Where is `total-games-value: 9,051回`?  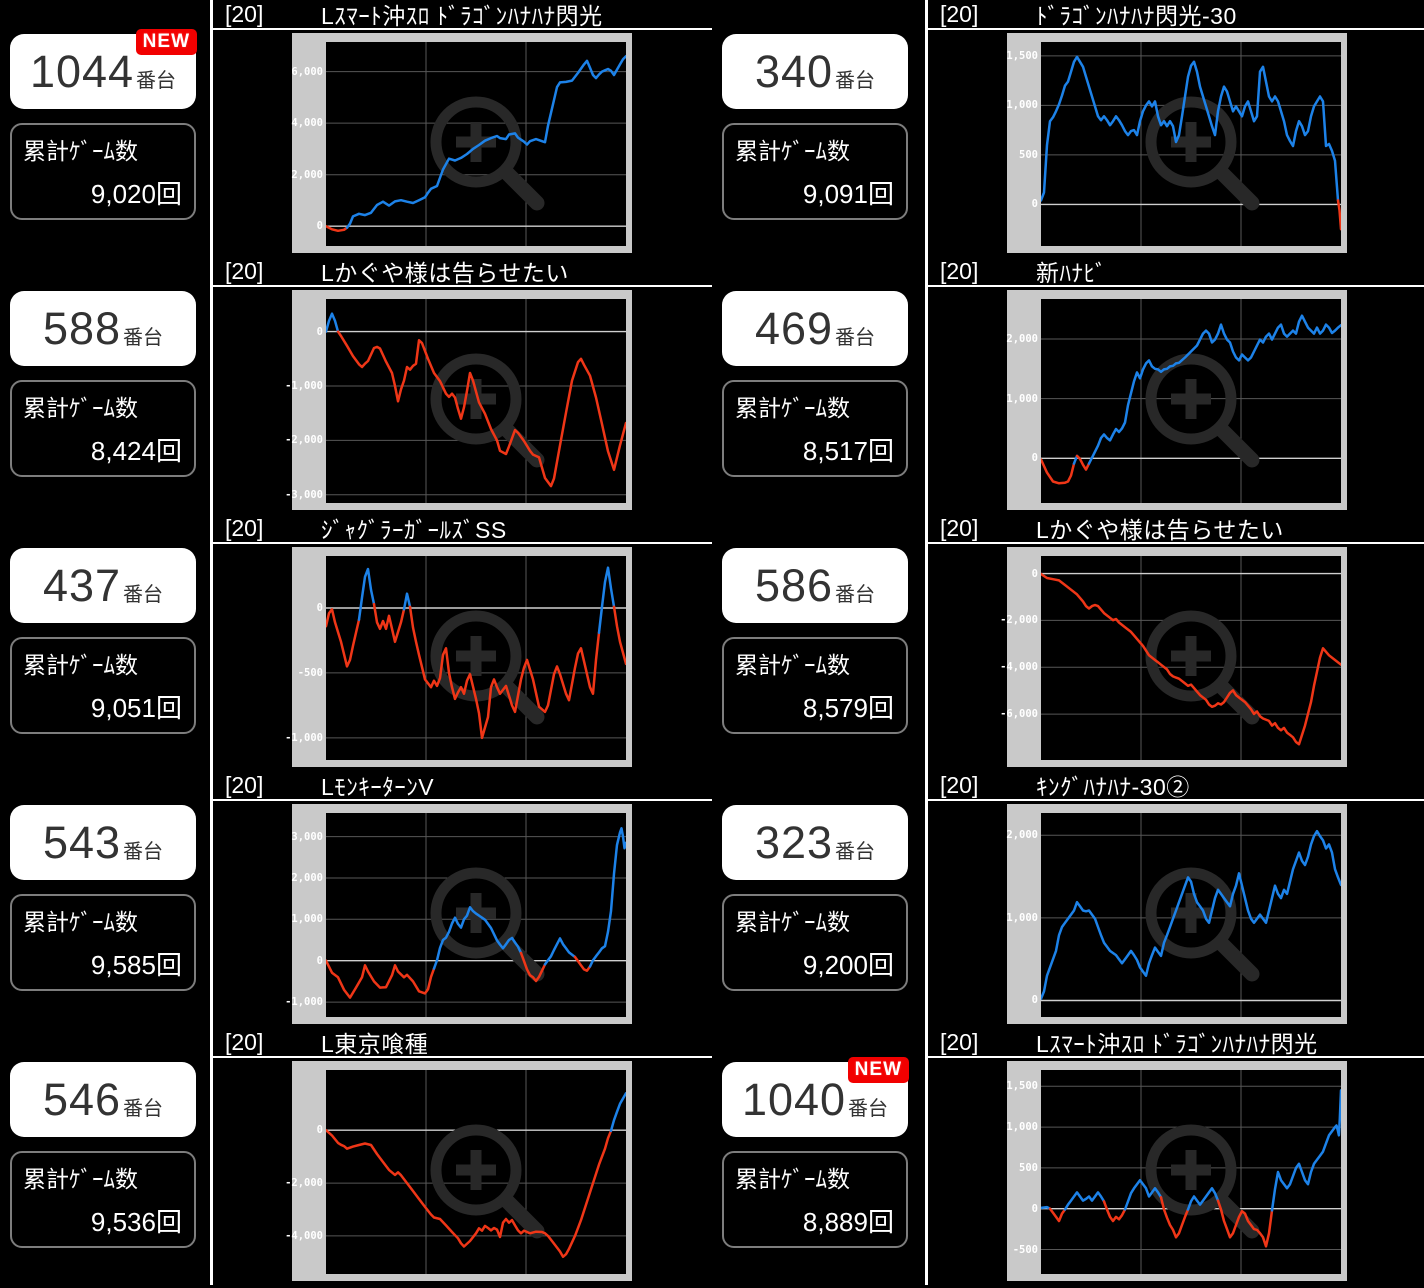
total-games-value: 9,051回 is located at coordinates (136, 706).